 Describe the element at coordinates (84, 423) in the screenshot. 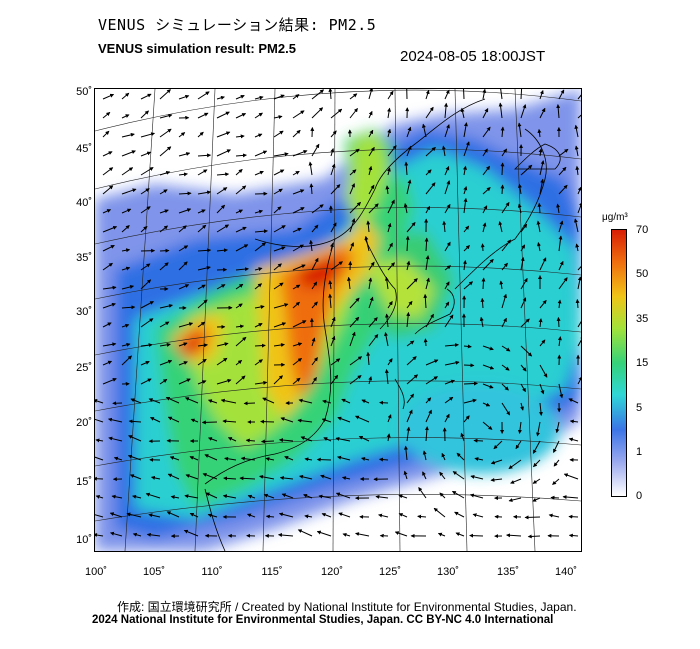

I see `lat-label-20: 20˚` at that location.